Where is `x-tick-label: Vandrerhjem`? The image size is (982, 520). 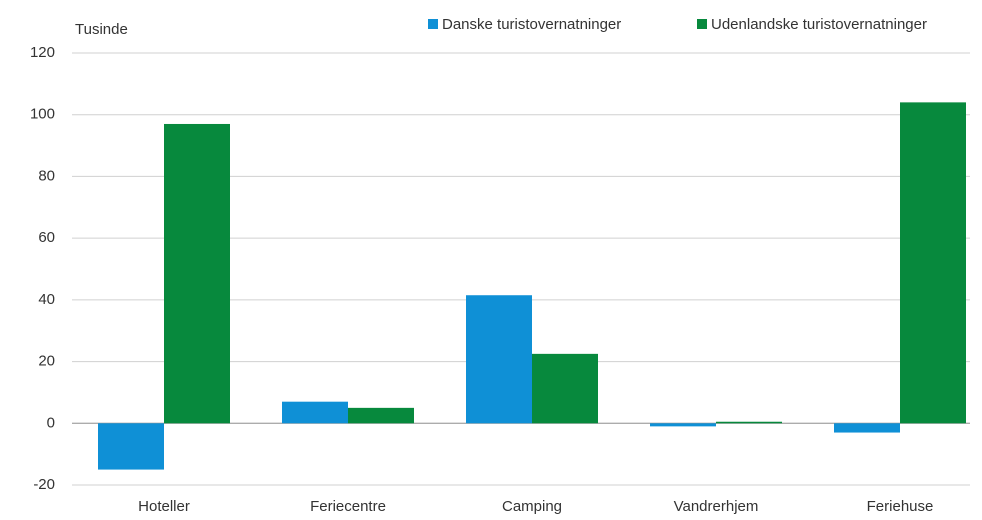
x-tick-label: Vandrerhjem is located at coordinates (716, 506).